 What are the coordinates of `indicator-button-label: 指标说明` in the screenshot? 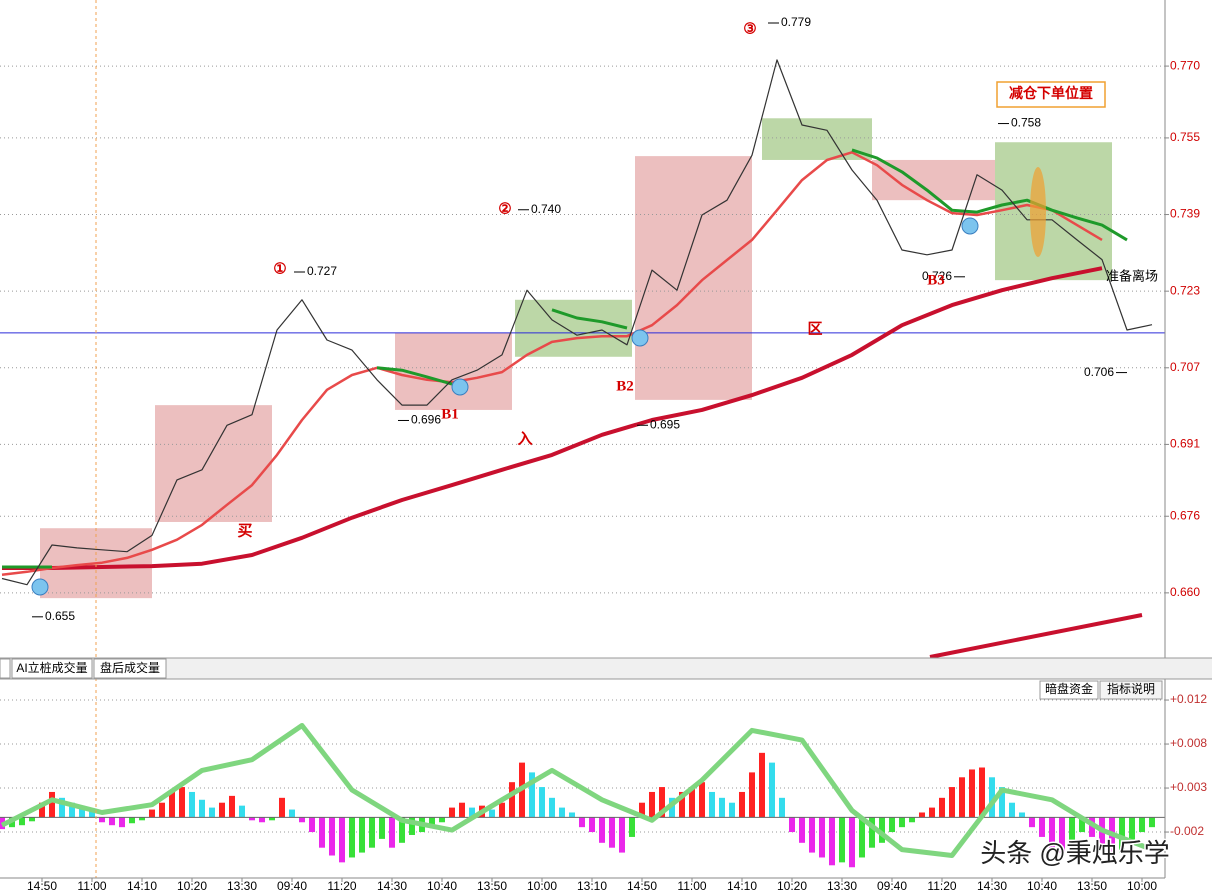 It's located at (1131, 688).